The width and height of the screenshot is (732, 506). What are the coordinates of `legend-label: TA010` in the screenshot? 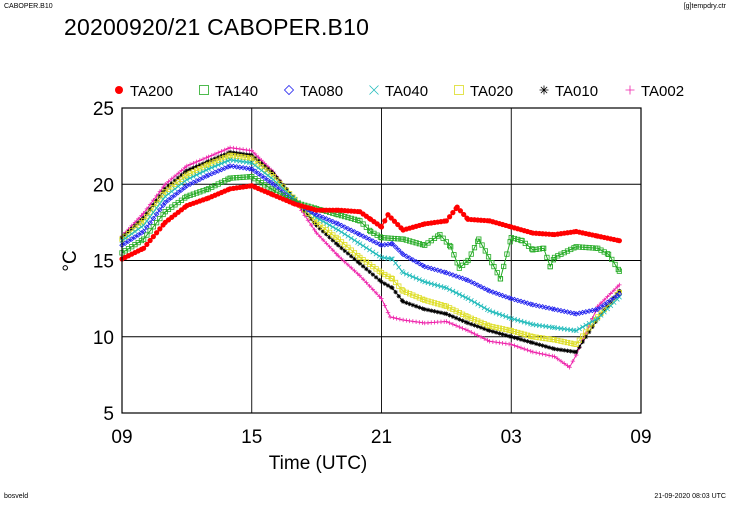 It's located at (576, 91).